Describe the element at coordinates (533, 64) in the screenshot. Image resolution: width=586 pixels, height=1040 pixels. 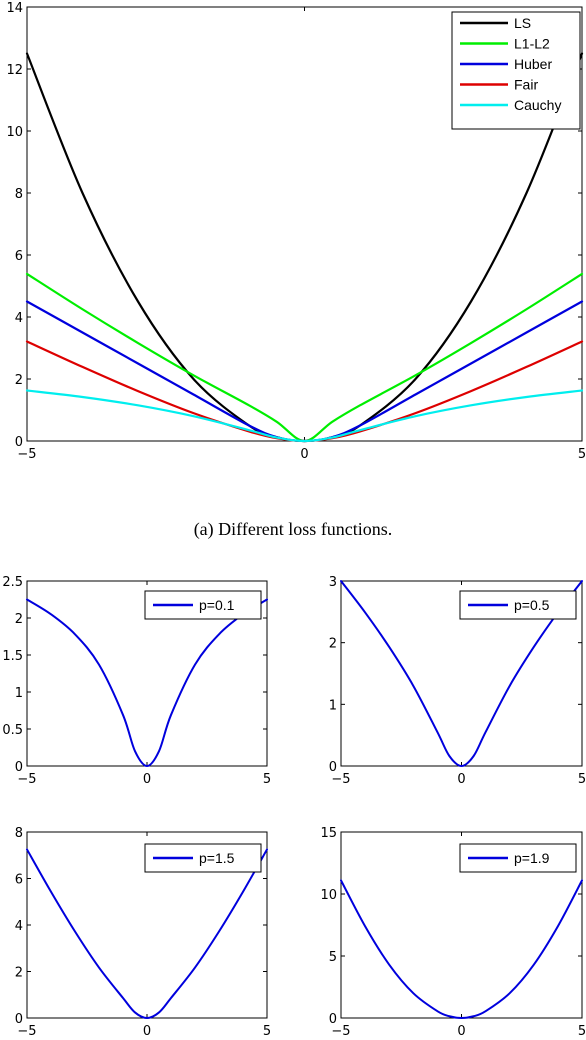
I see `legend-label: Huber` at that location.